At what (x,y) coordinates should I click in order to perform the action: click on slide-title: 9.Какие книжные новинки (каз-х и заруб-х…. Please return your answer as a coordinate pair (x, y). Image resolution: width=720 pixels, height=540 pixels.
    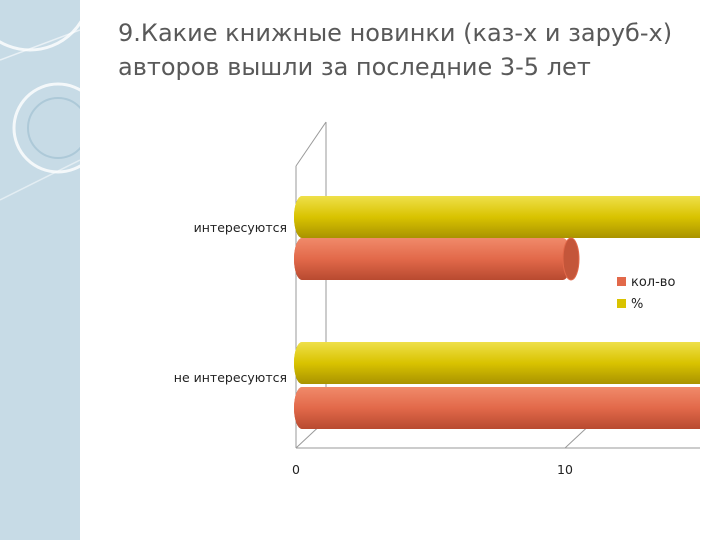
    Looking at the image, I should click on (395, 50).